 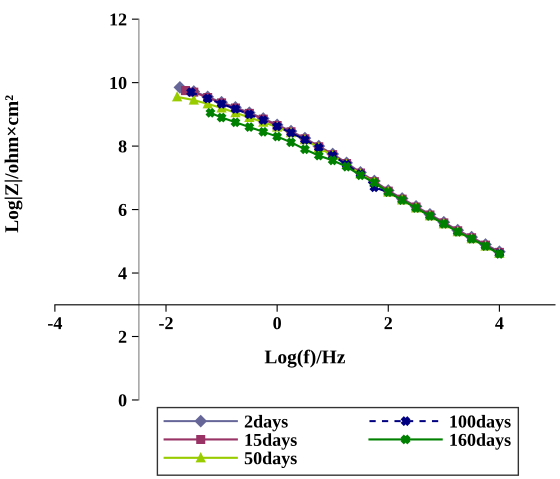 What do you see at coordinates (499, 323) in the screenshot?
I see `x-tick-label: 4` at bounding box center [499, 323].